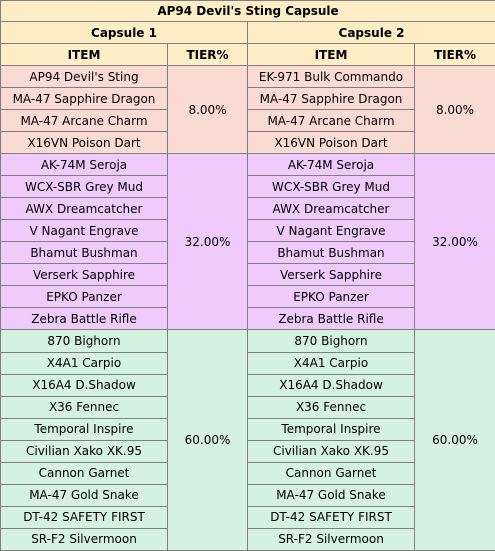 This screenshot has height=551, width=495. Describe the element at coordinates (84, 495) in the screenshot. I see `capsule-1-item-cell: MA-47 Gold Snake` at that location.